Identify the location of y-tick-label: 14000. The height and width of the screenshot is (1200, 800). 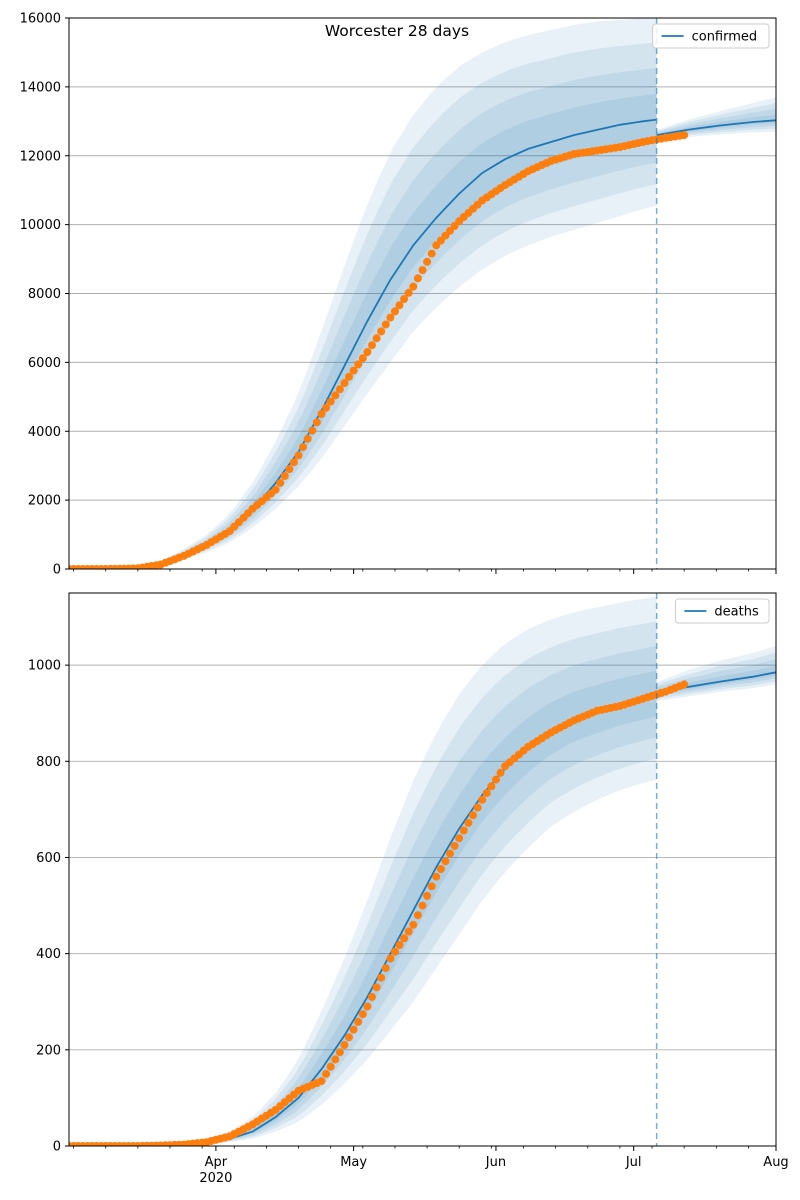
(40, 87).